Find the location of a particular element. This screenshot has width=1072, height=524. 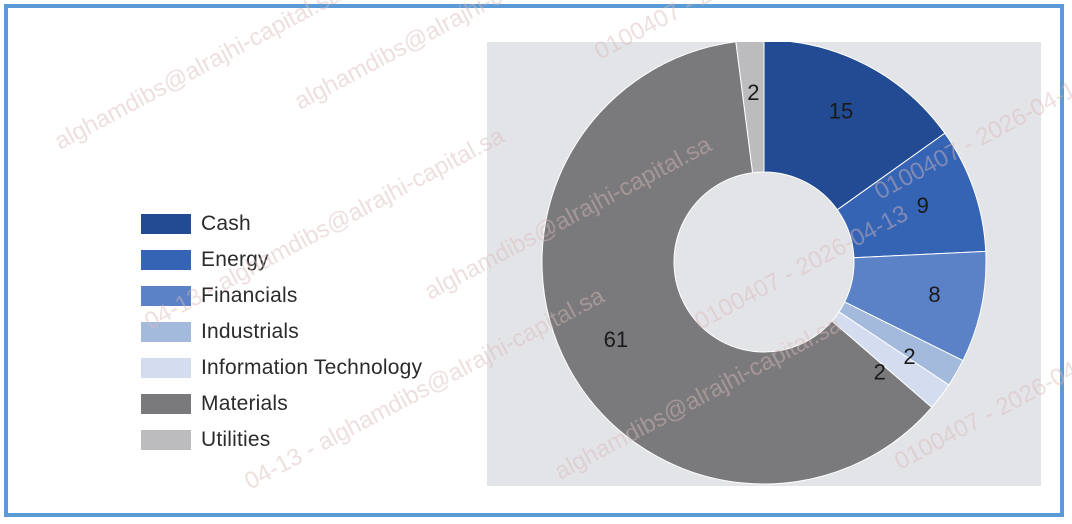

legend-label: Materials is located at coordinates (244, 403).